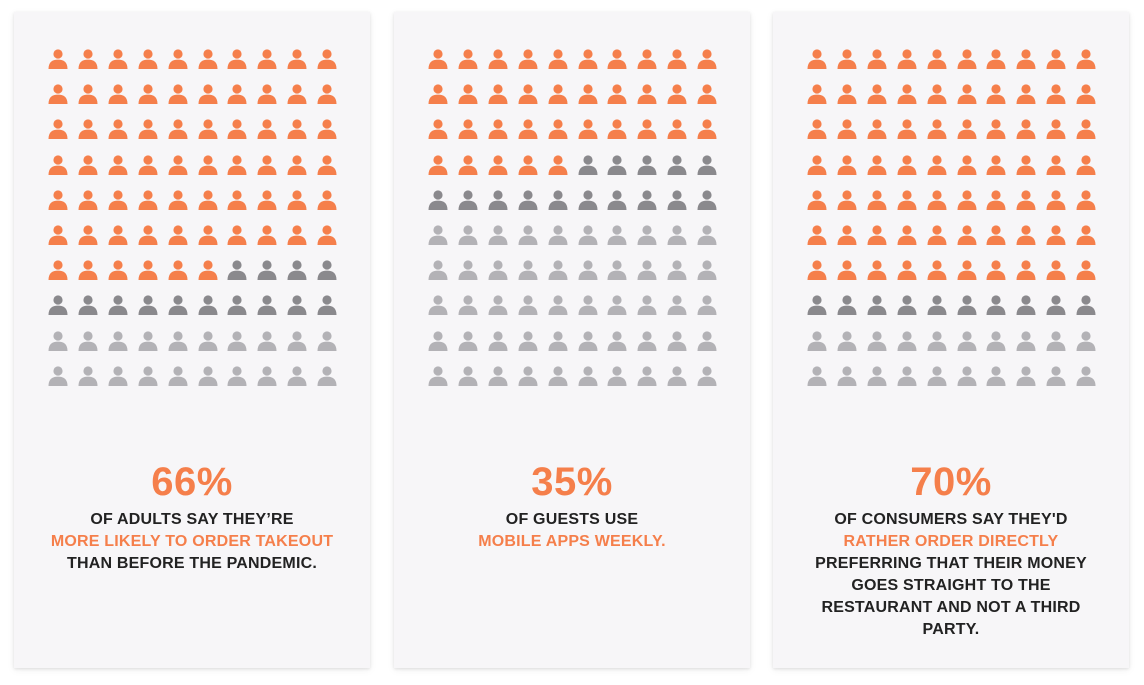 The image size is (1144, 685). What do you see at coordinates (572, 519) in the screenshot?
I see `caption-line: OF GUESTS USE` at bounding box center [572, 519].